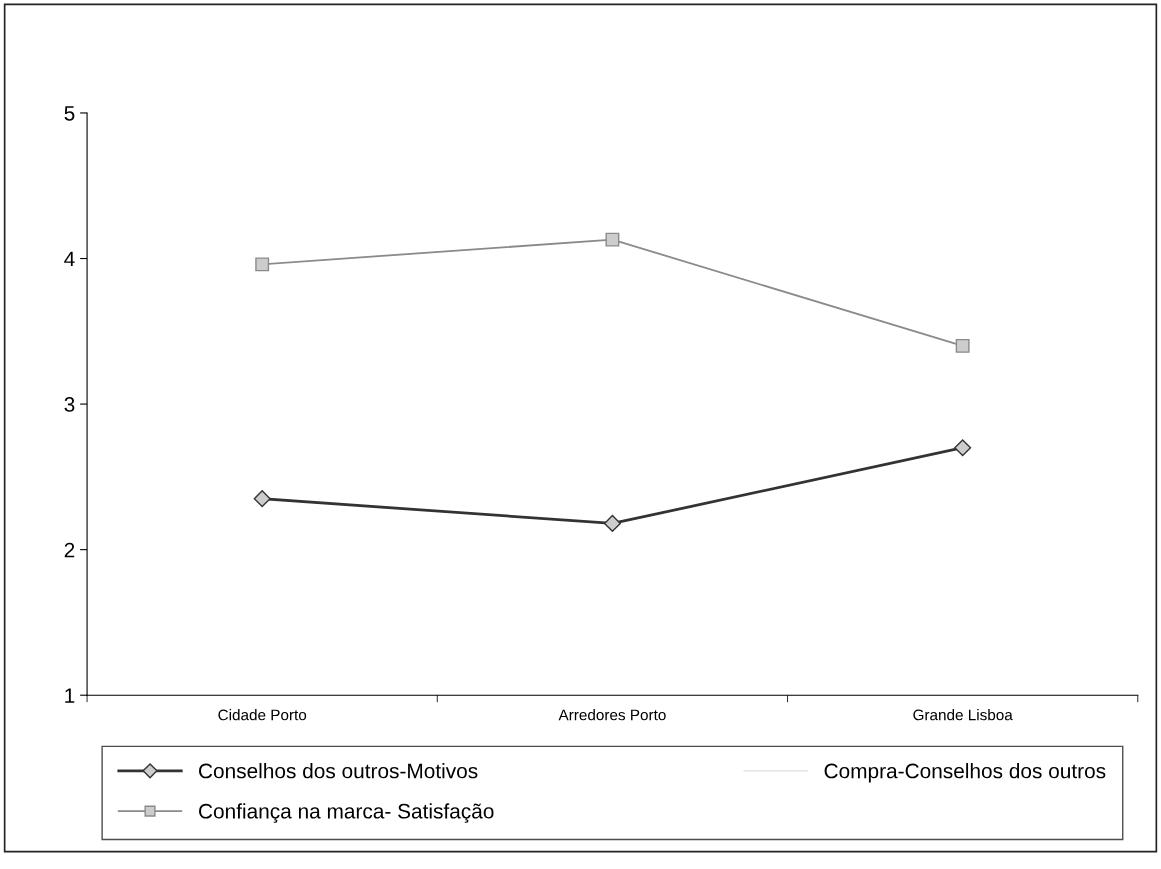 This screenshot has width=1161, height=869. Describe the element at coordinates (69, 259) in the screenshot. I see `y-tick-label: 4` at that location.